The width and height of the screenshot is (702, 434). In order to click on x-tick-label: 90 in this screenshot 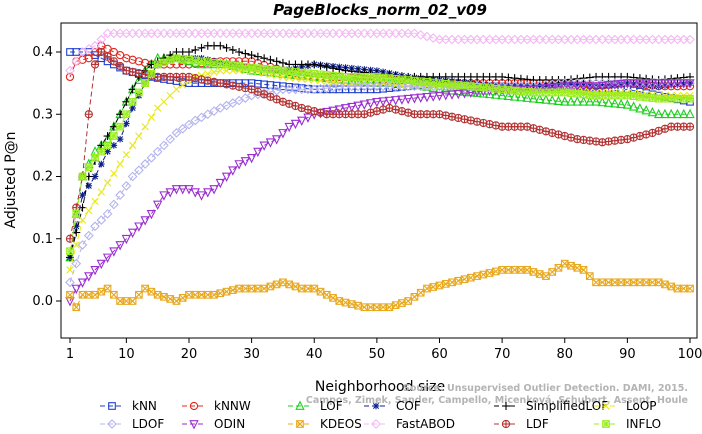, I will do `click(627, 354)`.